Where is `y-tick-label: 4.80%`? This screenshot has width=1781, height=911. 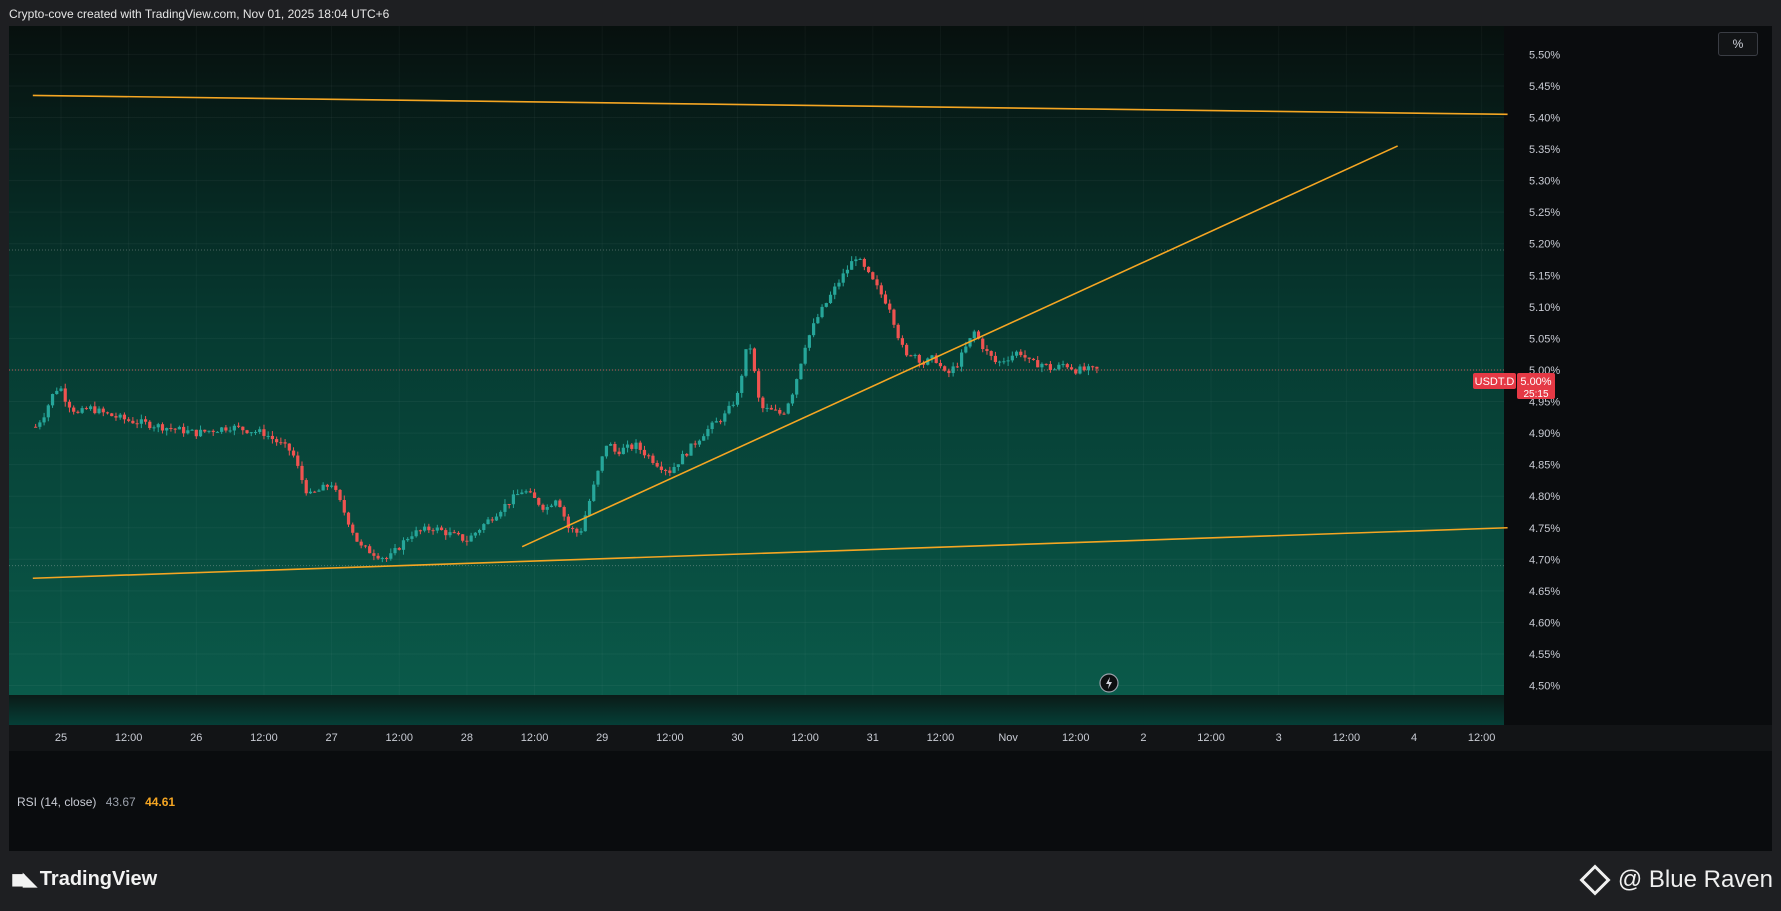
y-tick-label: 4.80% is located at coordinates (1544, 497).